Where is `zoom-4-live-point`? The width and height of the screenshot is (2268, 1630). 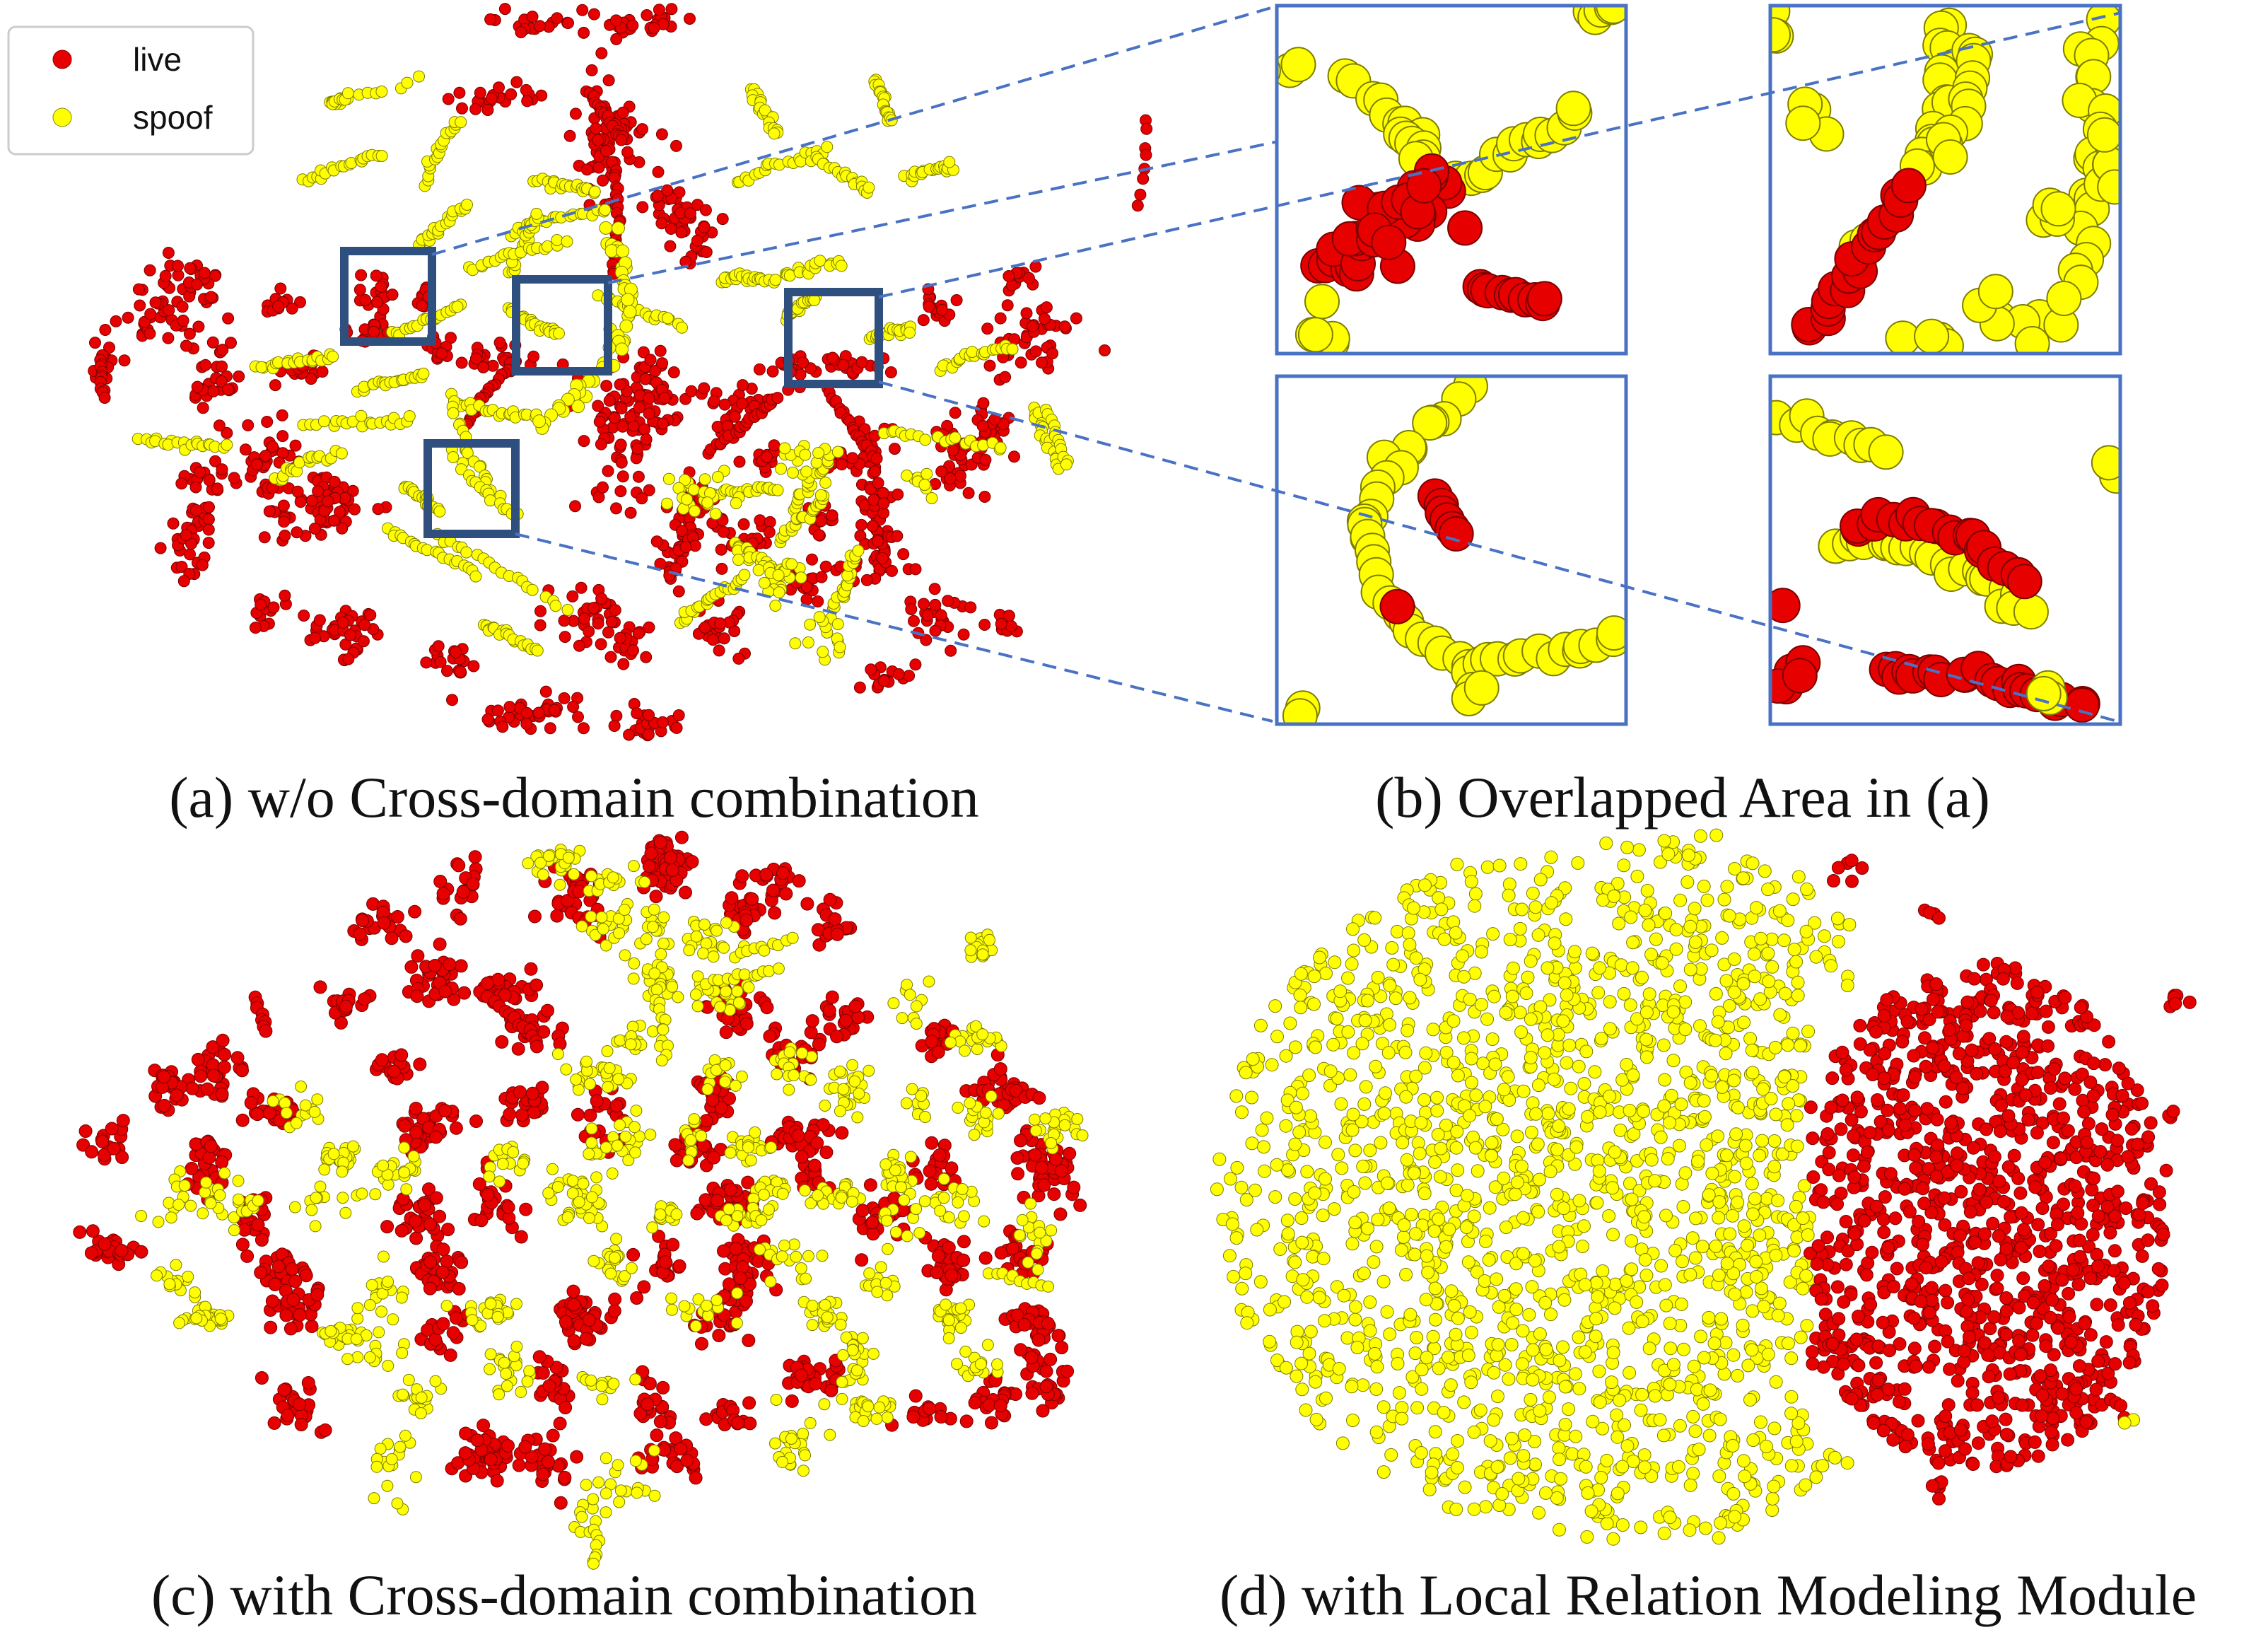
zoom-4-live-point is located at coordinates (2082, 705).